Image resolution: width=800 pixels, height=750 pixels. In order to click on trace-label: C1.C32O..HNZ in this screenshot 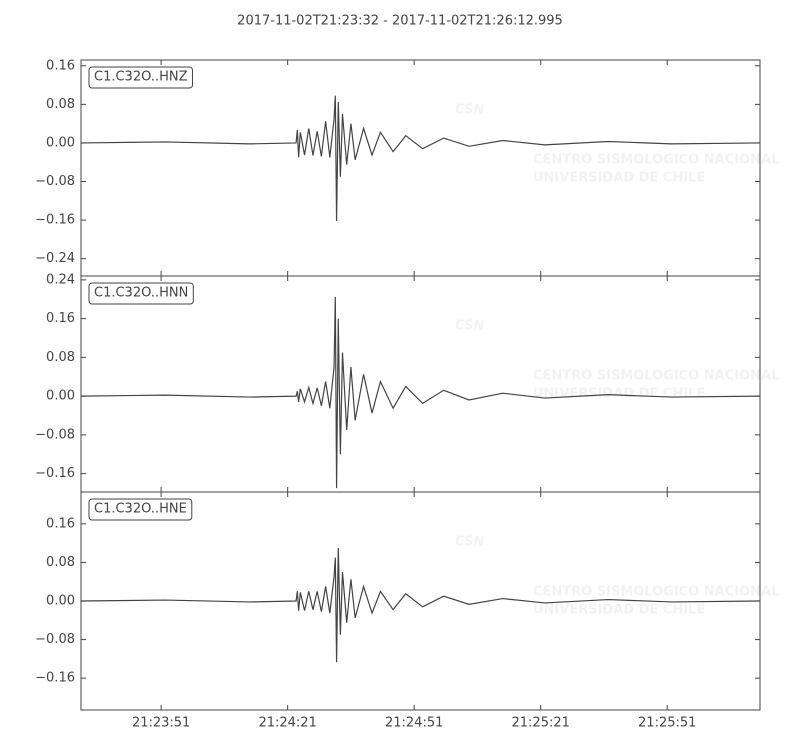, I will do `click(141, 77)`.